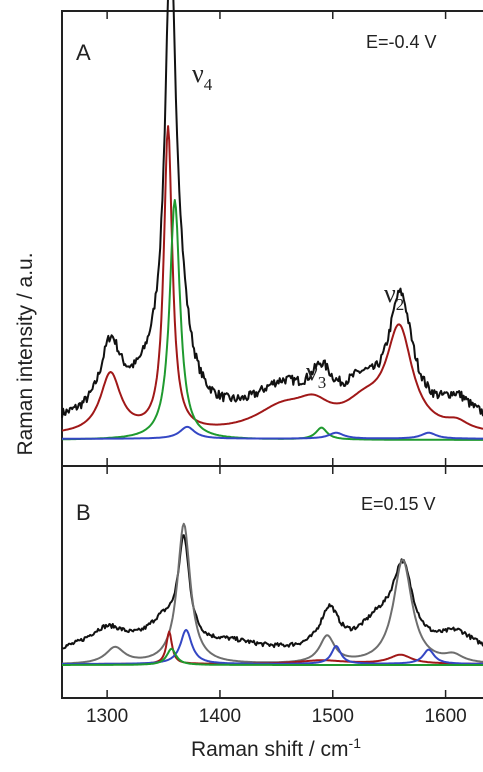 The image size is (483, 772). I want to click on peak-label-nu4-symbol: ν, so click(198, 73).